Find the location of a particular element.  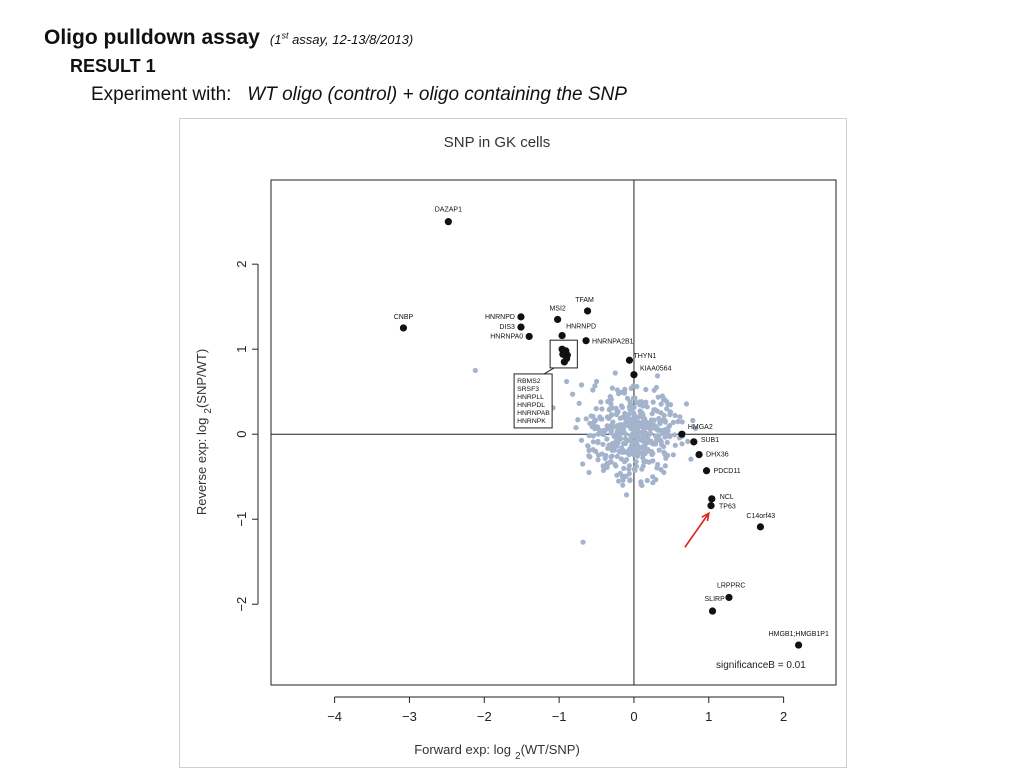

slide-title-text: Oligo pulldown assay is located at coordinates (152, 37).